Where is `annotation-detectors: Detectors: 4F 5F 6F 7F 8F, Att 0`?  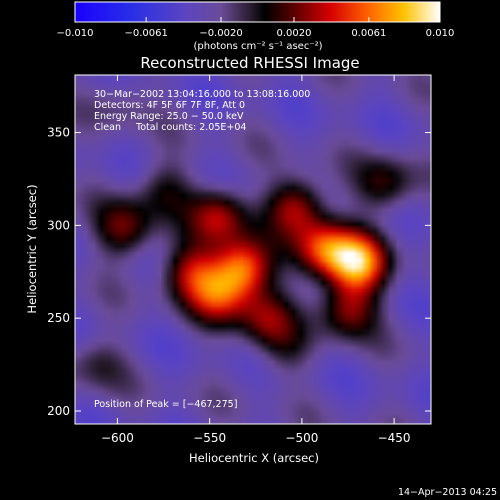
annotation-detectors: Detectors: 4F 5F 6F 7F 8F, Att 0 is located at coordinates (169, 105).